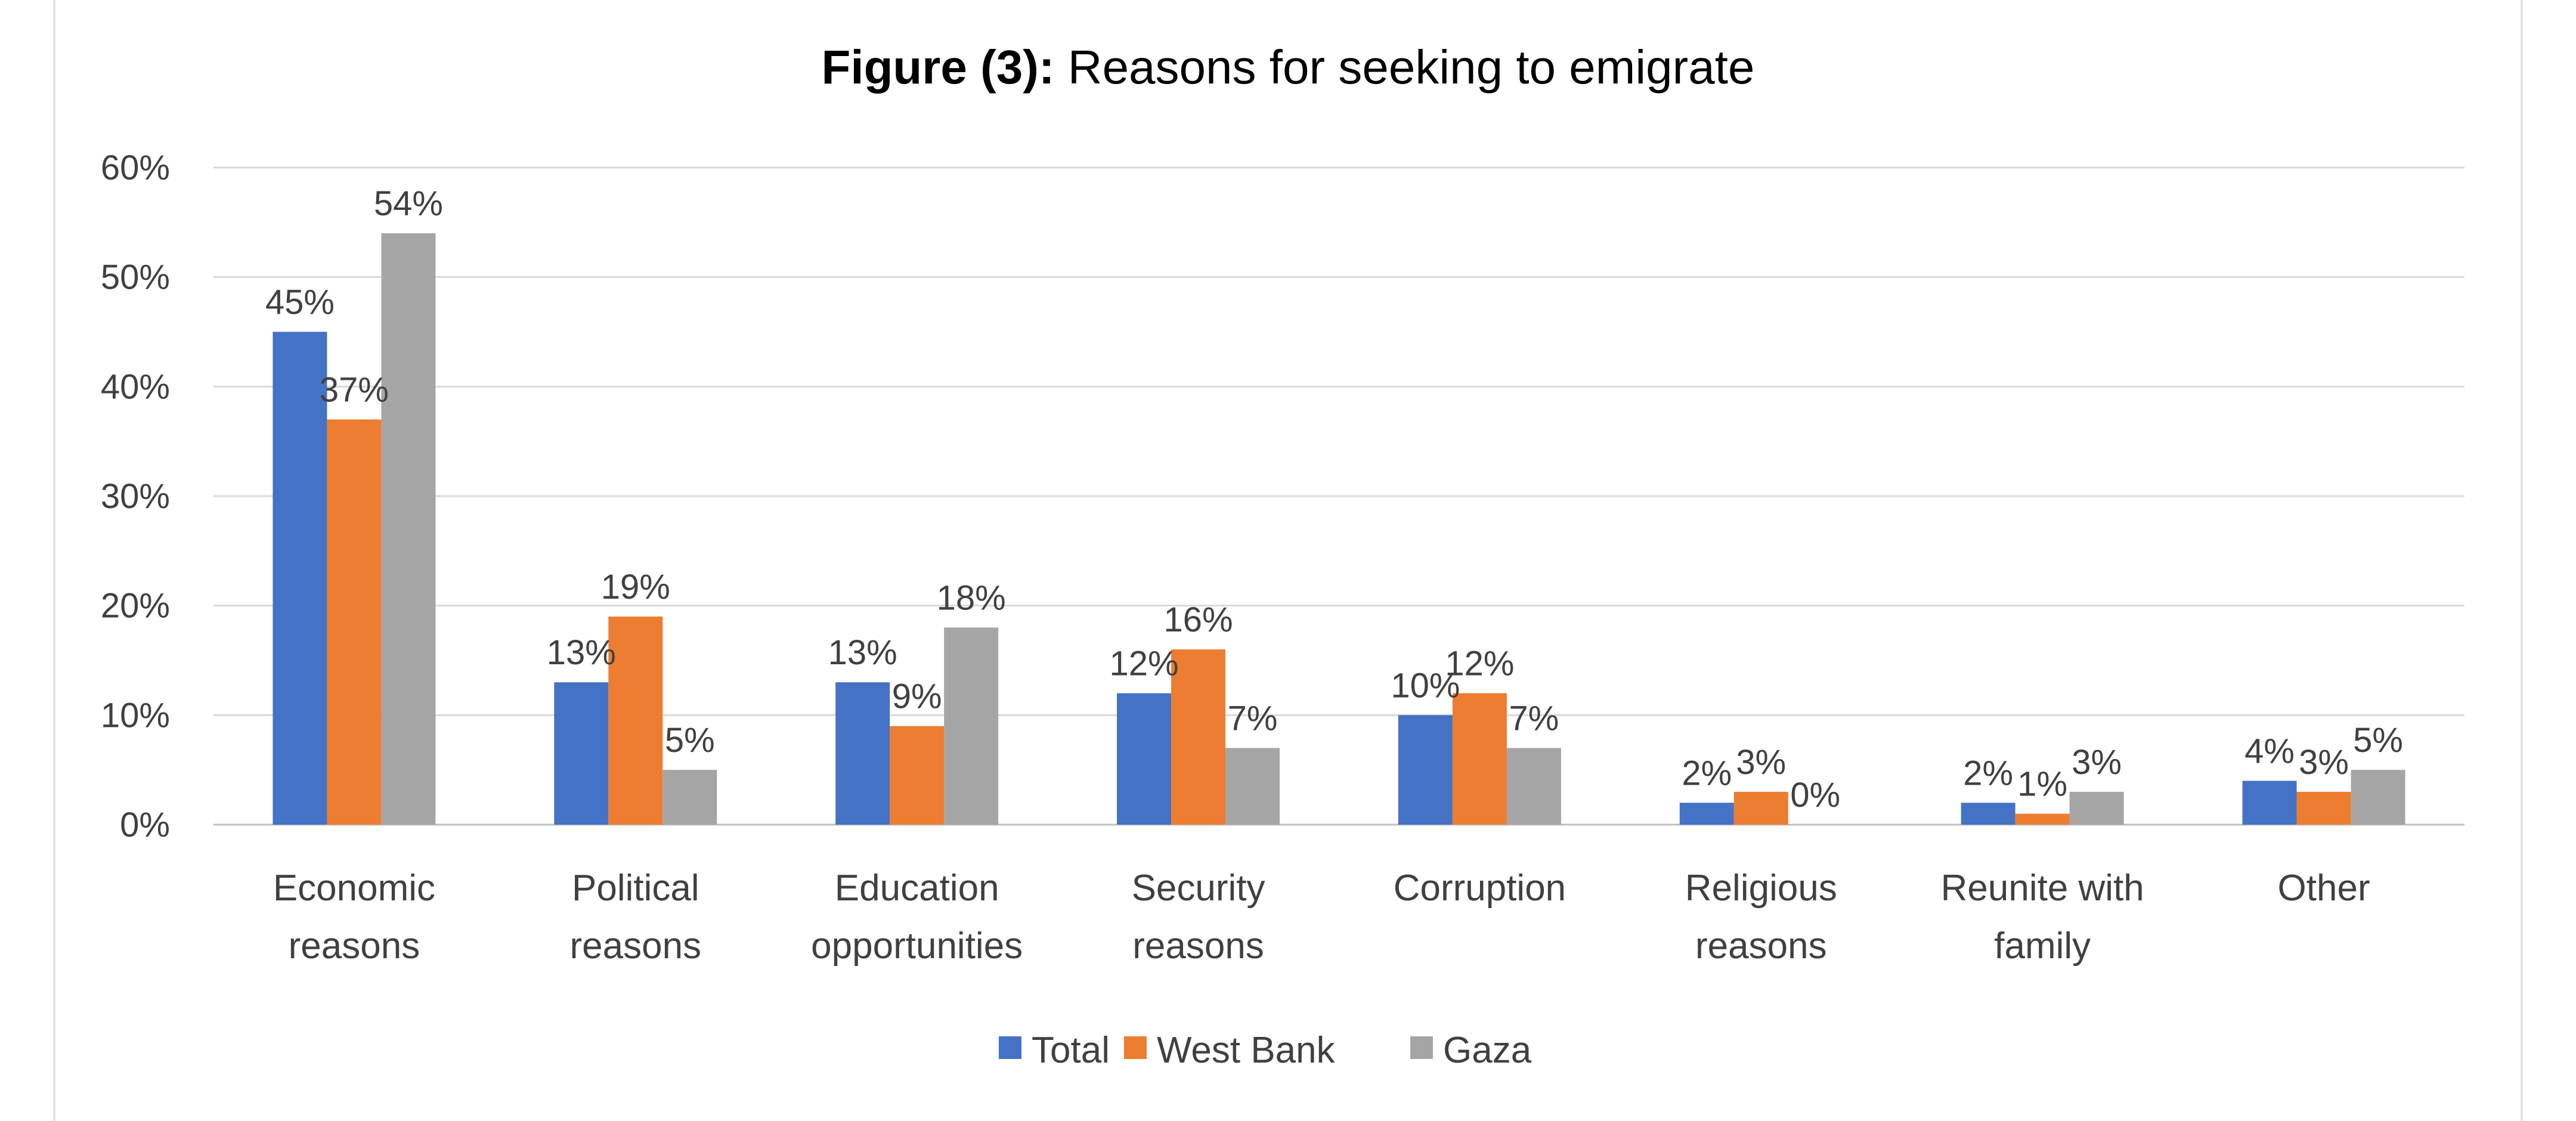 Image resolution: width=2576 pixels, height=1121 pixels. I want to click on data-label: 1%, so click(2042, 784).